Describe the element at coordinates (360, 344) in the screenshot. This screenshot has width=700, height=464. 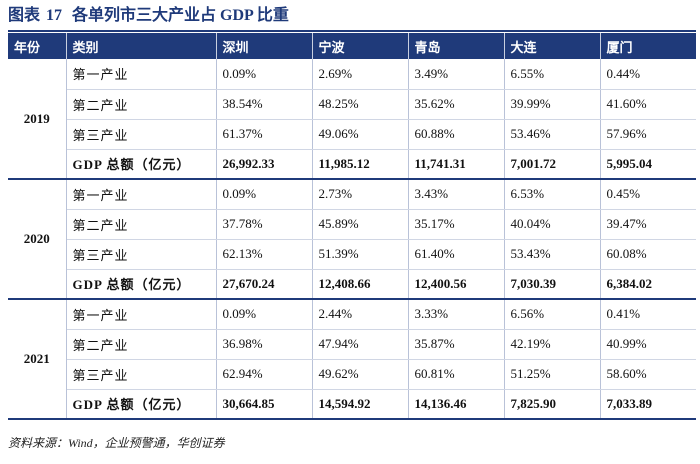
I see `value-cell: 47.94%` at that location.